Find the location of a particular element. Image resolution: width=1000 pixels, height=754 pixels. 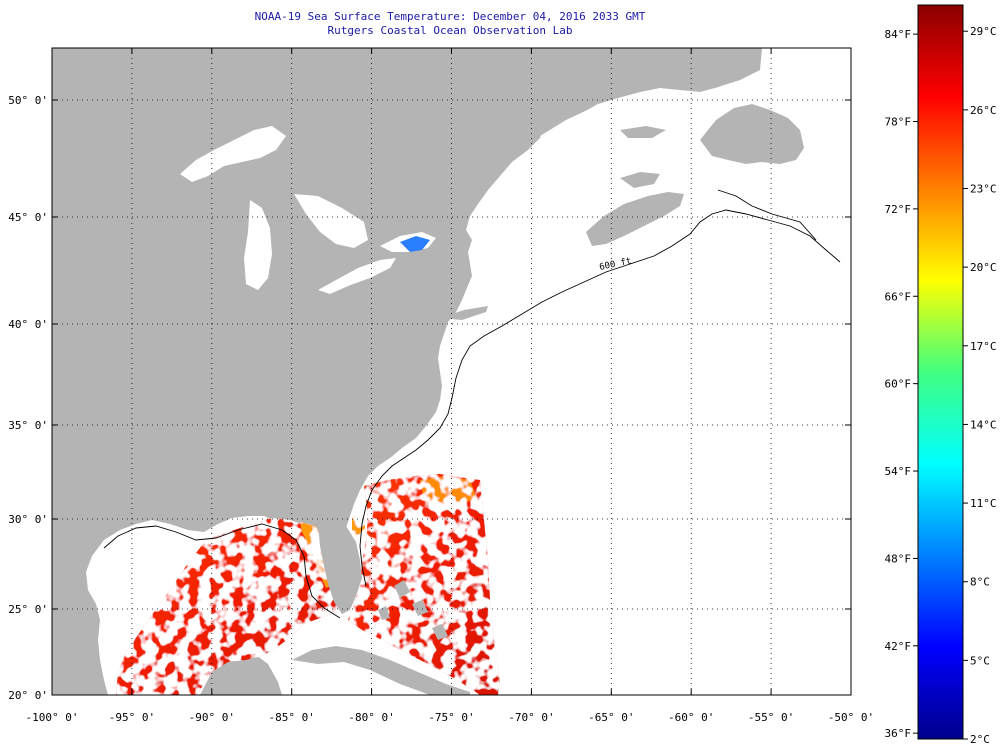

fahrenheit-label: 84°F is located at coordinates (898, 34).